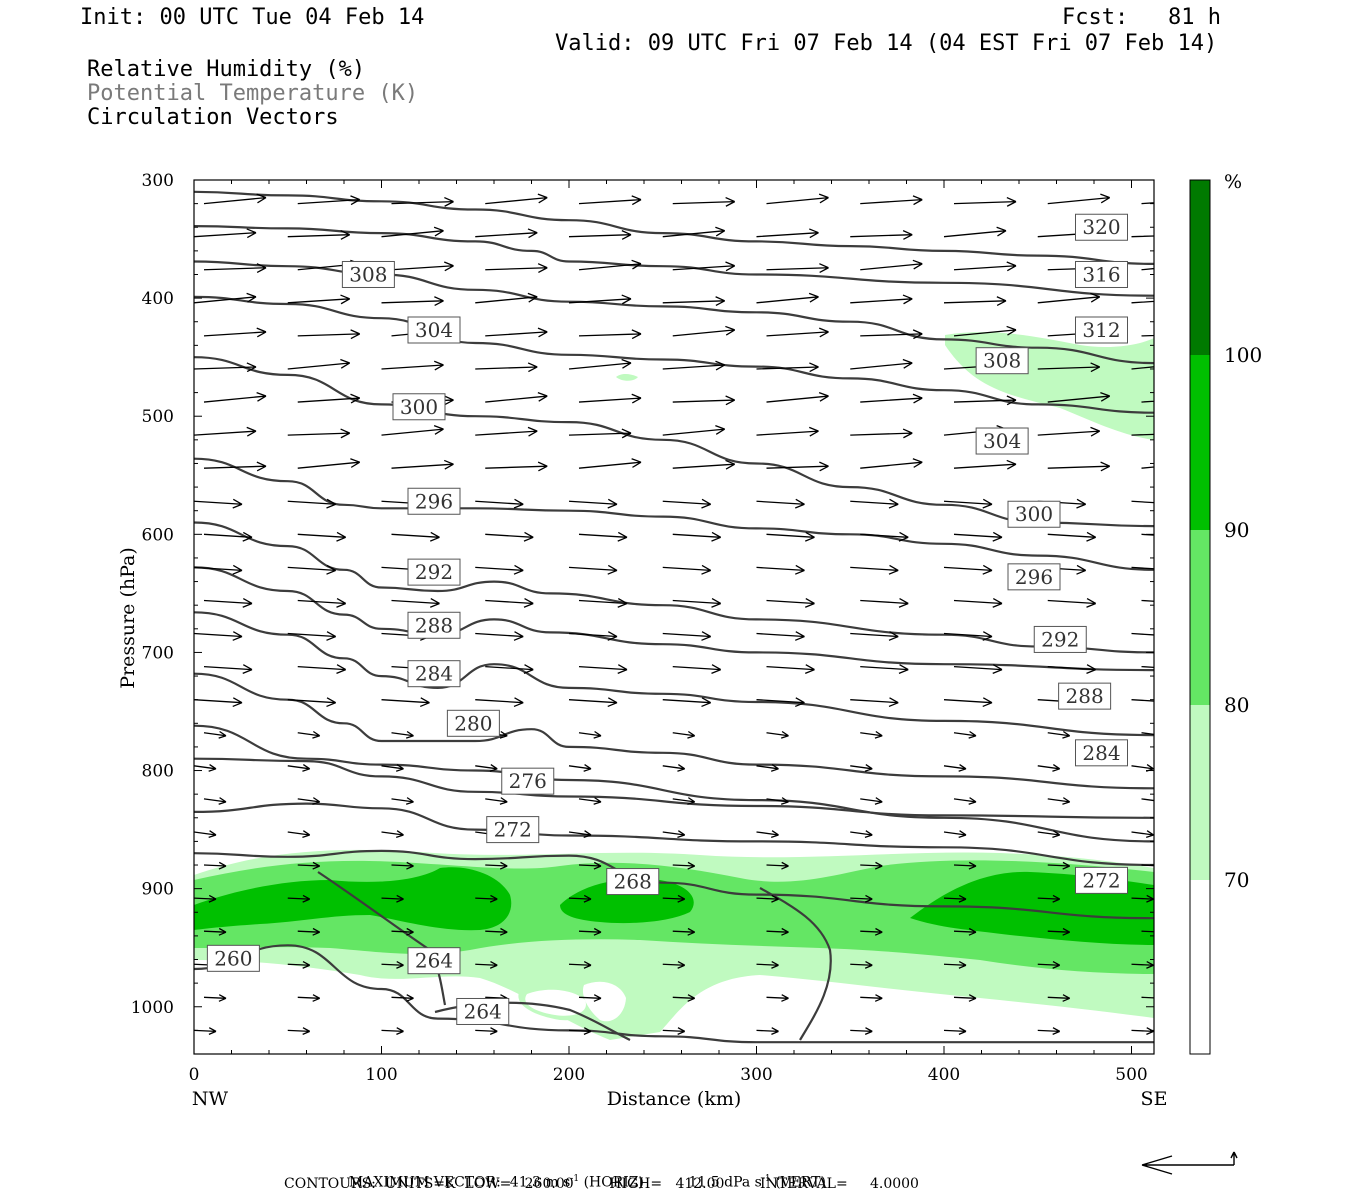 This screenshot has width=1350, height=1200. What do you see at coordinates (756, 1075) in the screenshot?
I see `x-tick-label: 300` at bounding box center [756, 1075].